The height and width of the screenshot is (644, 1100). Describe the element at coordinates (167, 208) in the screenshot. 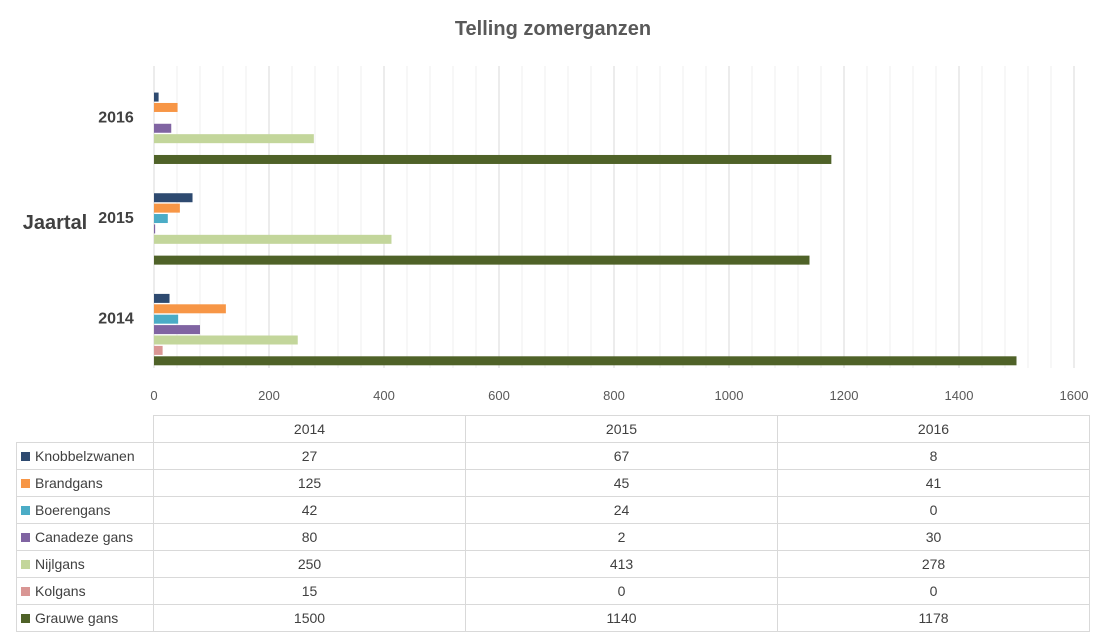

I see `bar-brandgans-2015` at that location.